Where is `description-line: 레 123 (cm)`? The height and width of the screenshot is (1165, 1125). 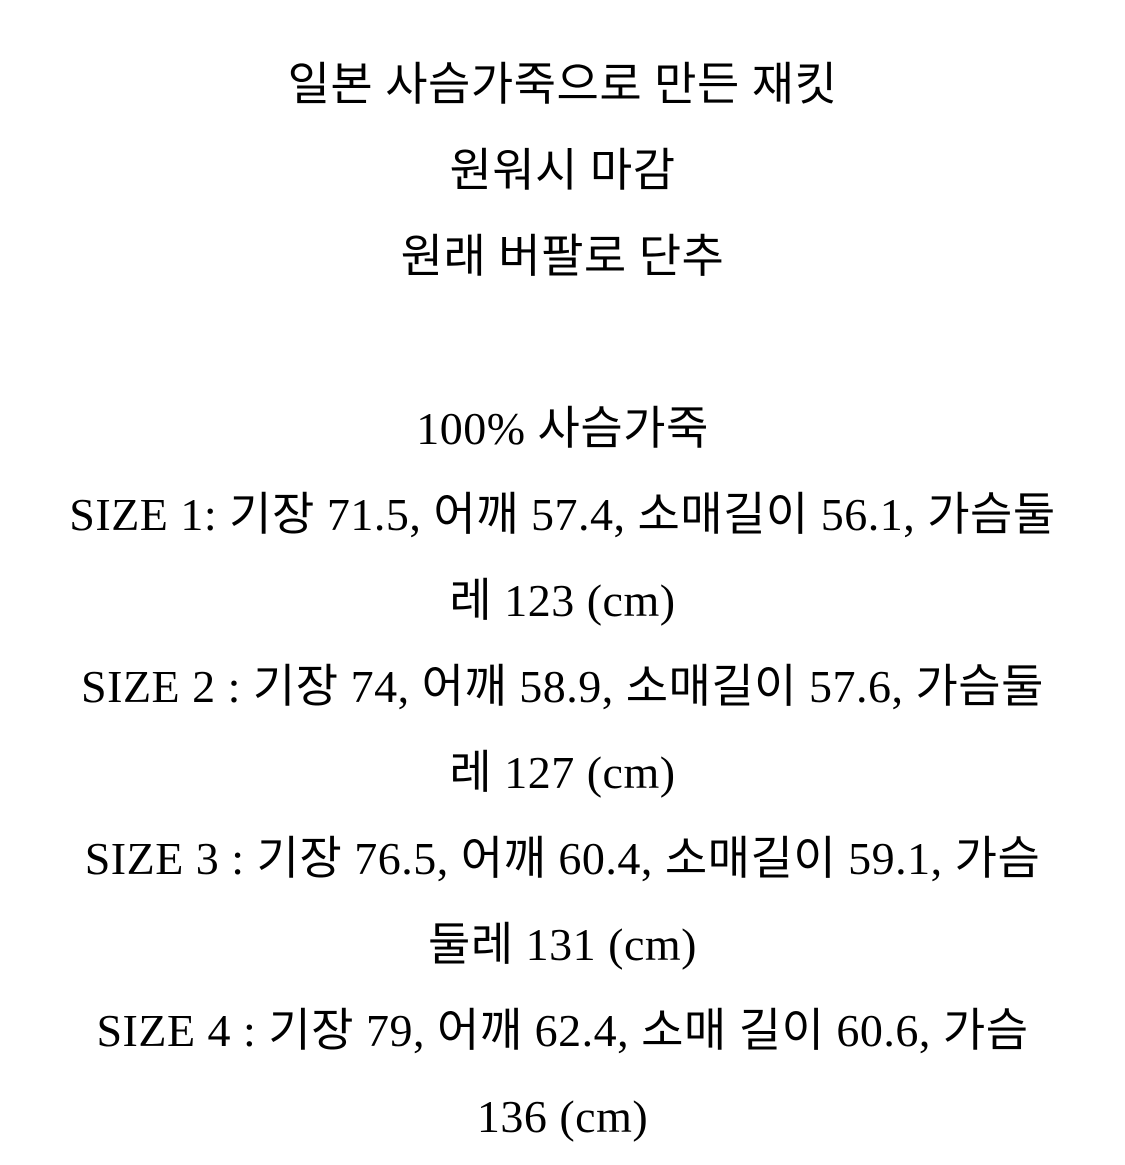 description-line: 레 123 (cm) is located at coordinates (562, 600).